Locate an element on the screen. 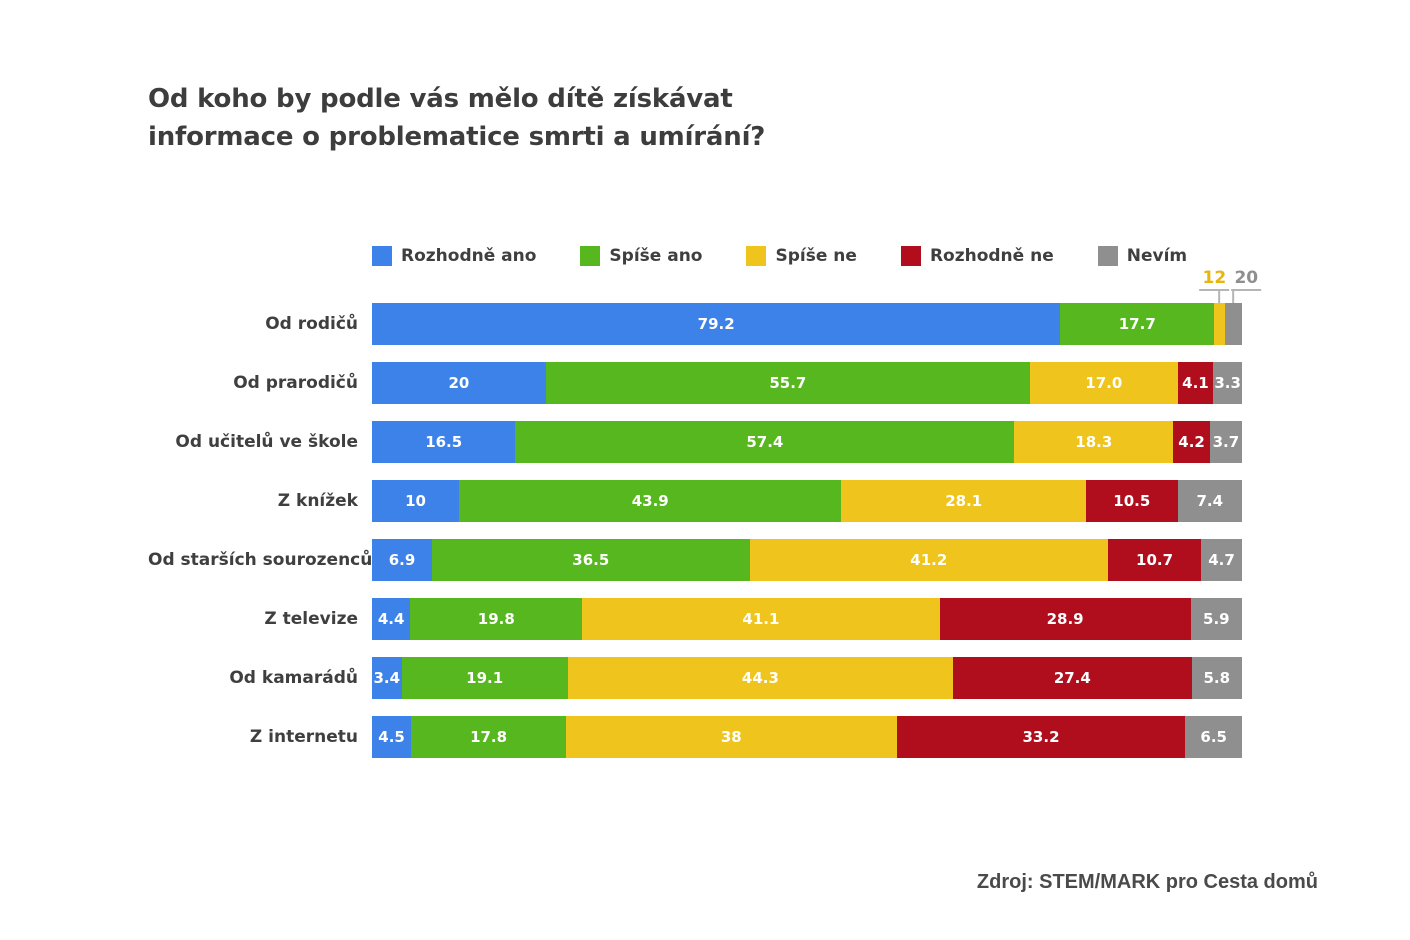 The image size is (1410, 940). bar-value-label: 5.8 is located at coordinates (1217, 678).